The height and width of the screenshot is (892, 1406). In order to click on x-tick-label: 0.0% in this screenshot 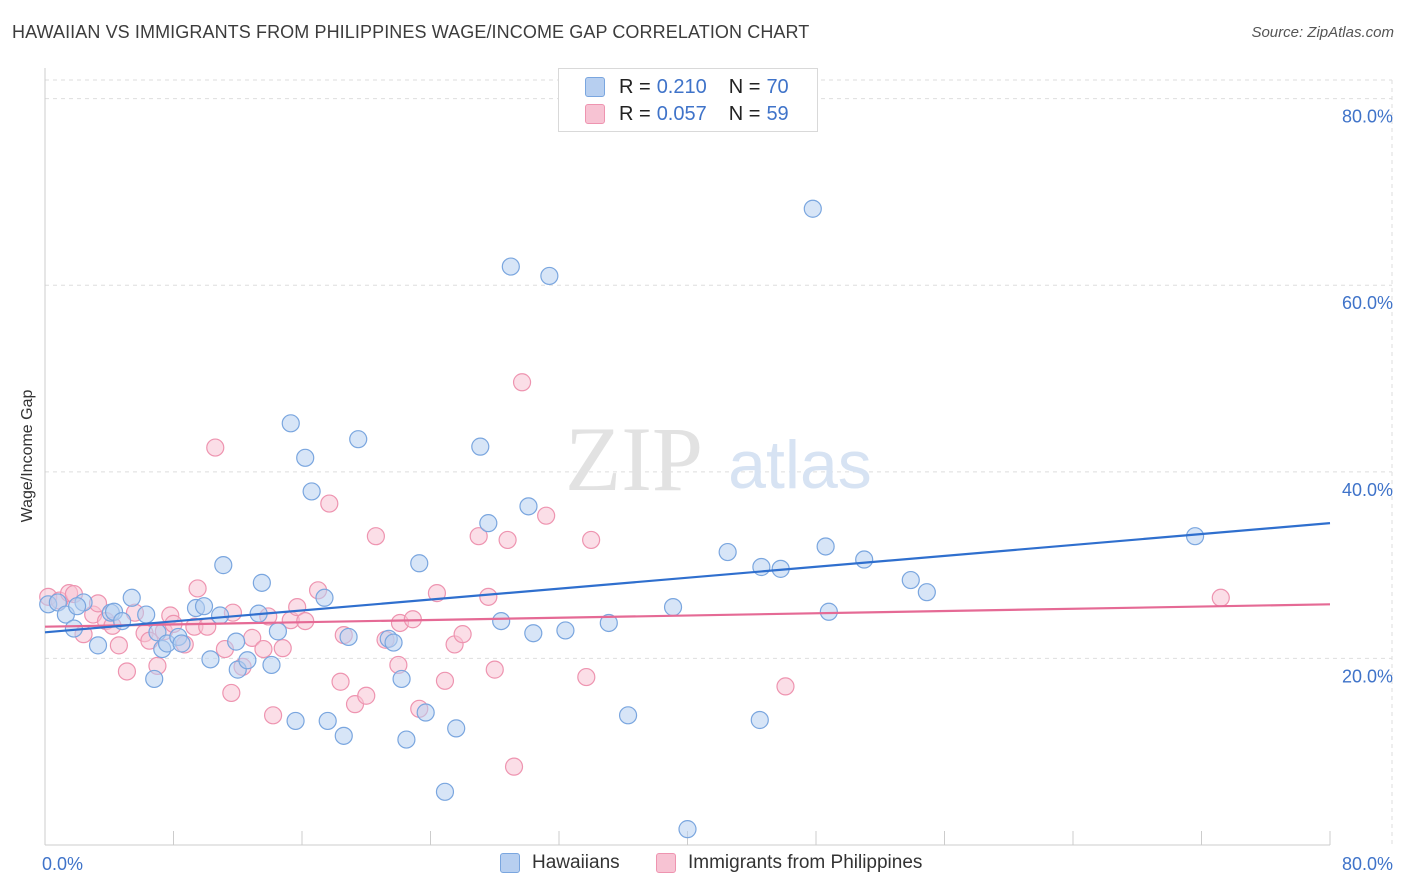, I will do `click(62, 864)`.